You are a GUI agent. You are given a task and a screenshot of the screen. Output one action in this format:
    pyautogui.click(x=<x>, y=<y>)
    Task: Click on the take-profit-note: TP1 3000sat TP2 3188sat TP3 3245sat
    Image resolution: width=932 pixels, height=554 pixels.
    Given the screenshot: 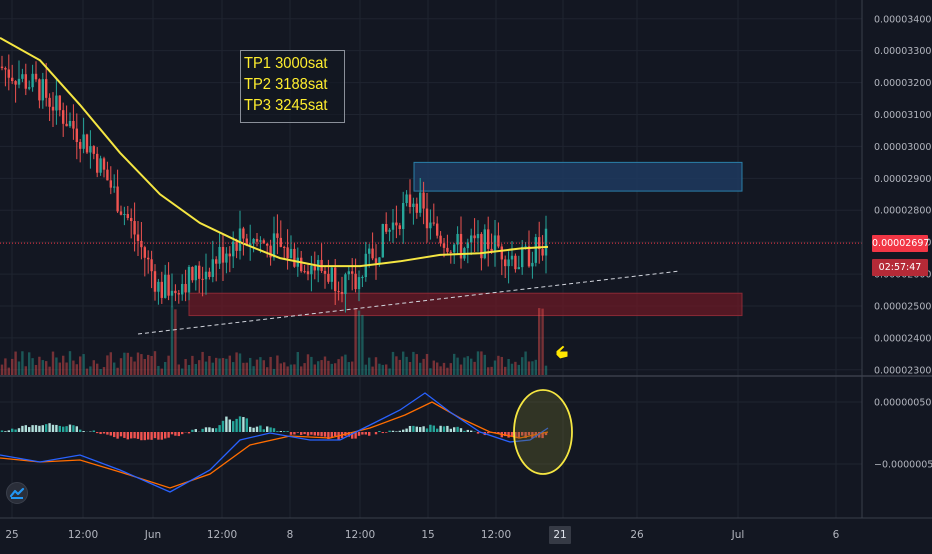 What is the action you would take?
    pyautogui.click(x=292, y=86)
    